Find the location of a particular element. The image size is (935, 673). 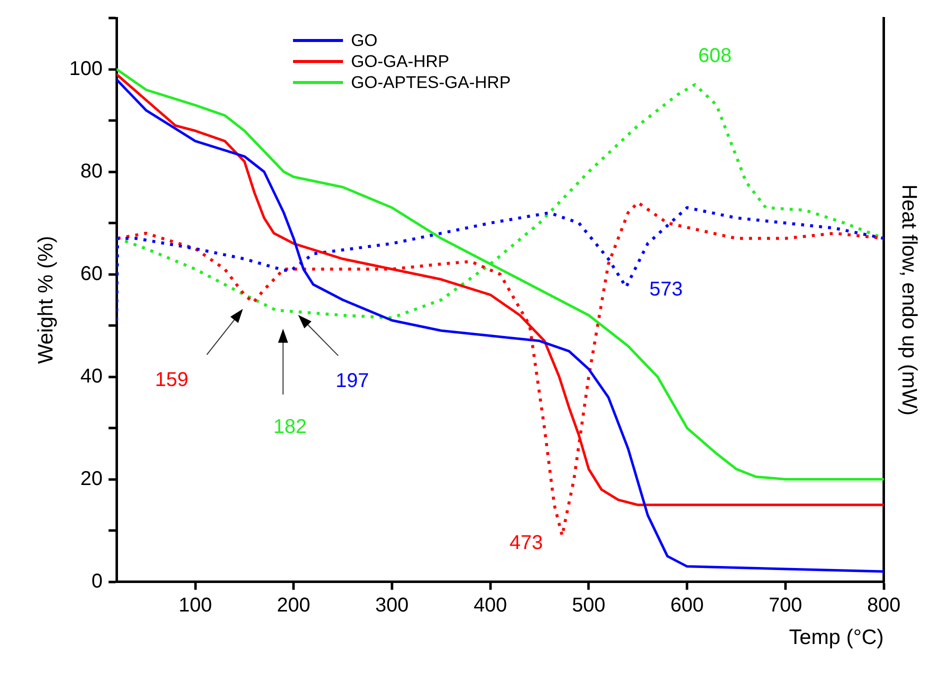

y2-axis-title: Heat flow, endo up (mW) is located at coordinates (909, 300).